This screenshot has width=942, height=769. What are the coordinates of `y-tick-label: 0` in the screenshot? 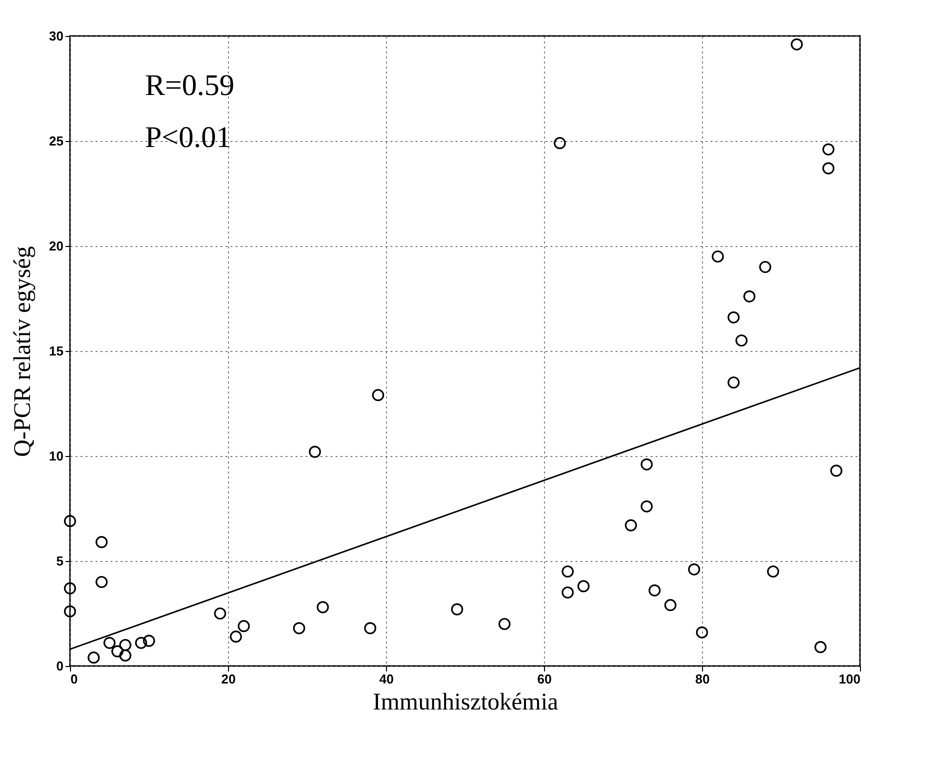 It's located at (60, 666).